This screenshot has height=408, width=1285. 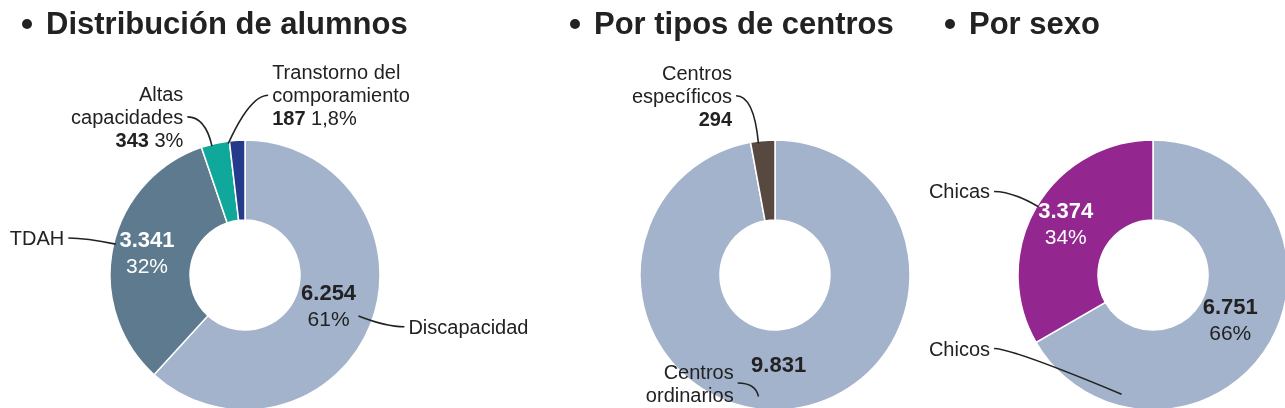 What do you see at coordinates (329, 305) in the screenshot?
I see `data-label: 6.254 61%` at bounding box center [329, 305].